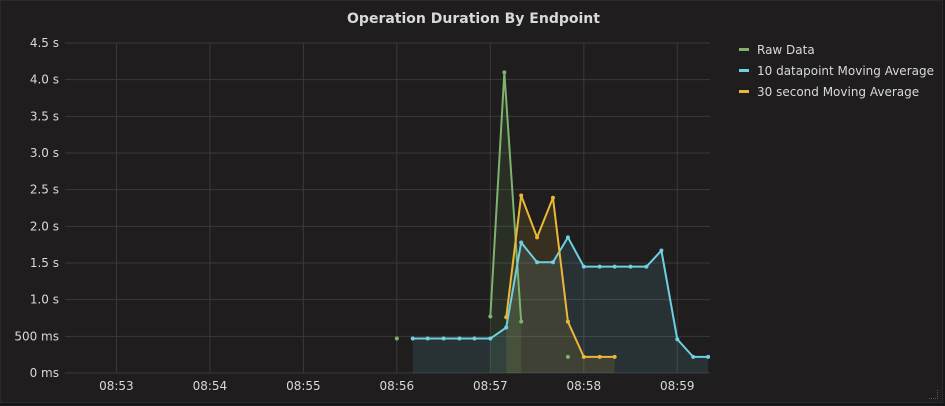 This screenshot has height=406, width=945. What do you see at coordinates (44, 226) in the screenshot?
I see `y-tick-label: 2.0 s` at bounding box center [44, 226].